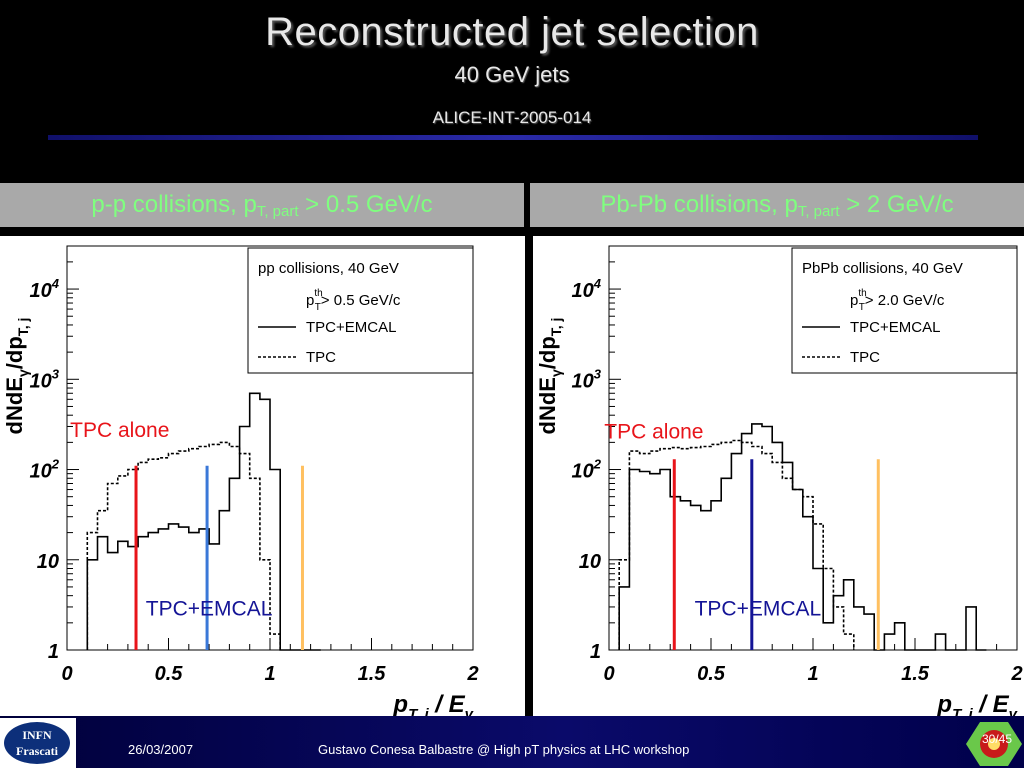 The height and width of the screenshot is (768, 1024). What do you see at coordinates (699, 204) in the screenshot?
I see `panel-header-text: Pb-Pb collisions, p` at bounding box center [699, 204].